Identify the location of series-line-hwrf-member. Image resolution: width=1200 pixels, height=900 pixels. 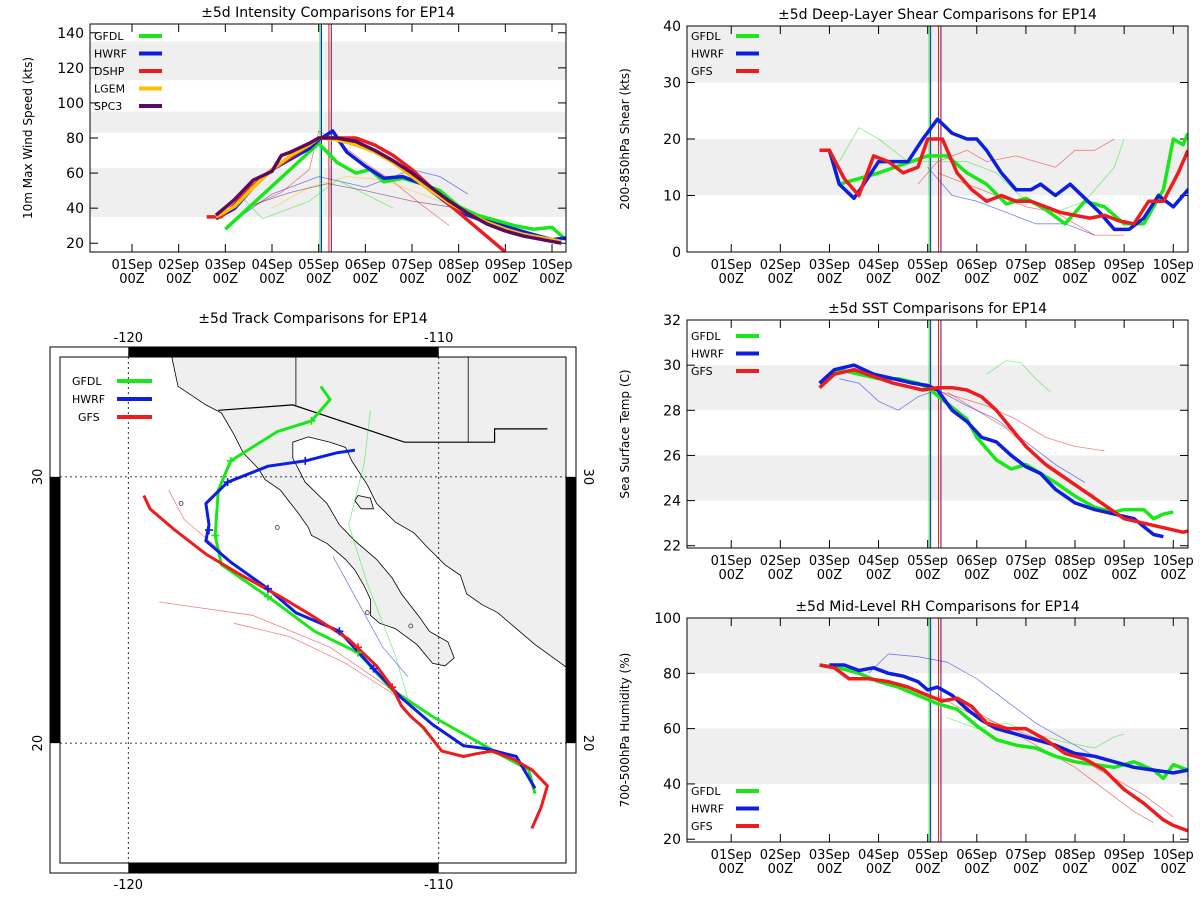
(351, 195).